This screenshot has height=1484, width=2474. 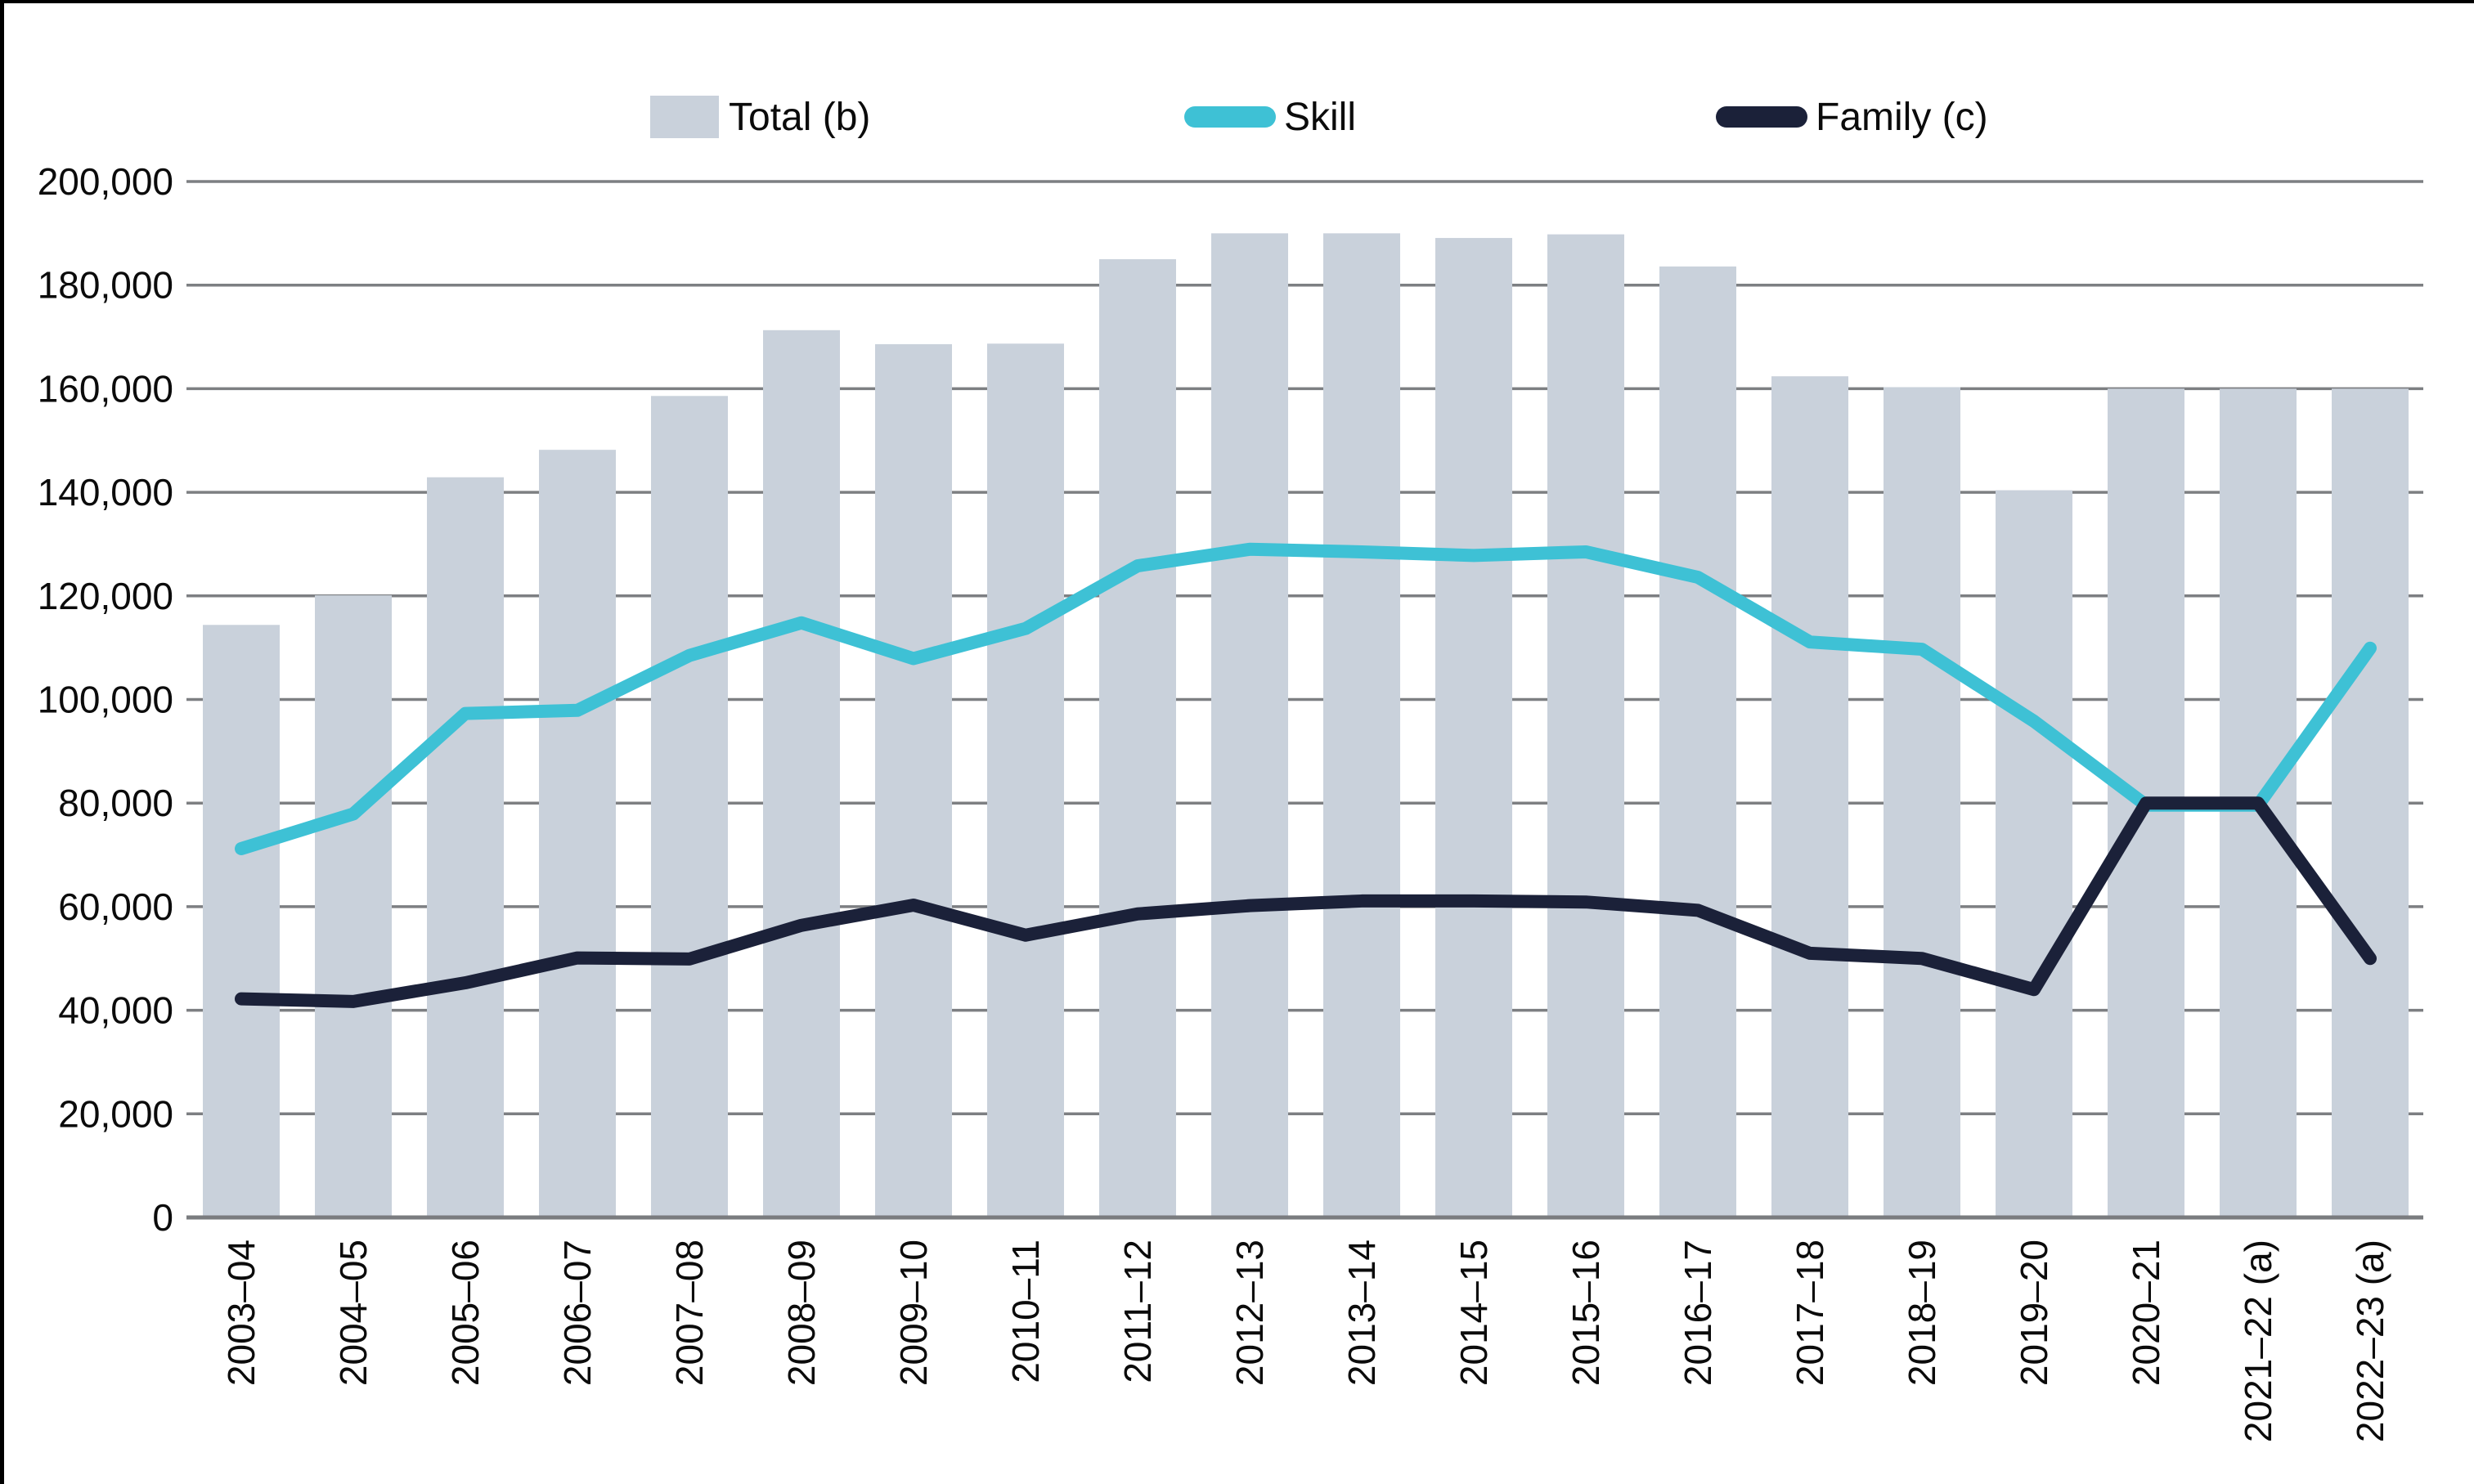 I want to click on x-axis-label: 2006–07, so click(x=577, y=1313).